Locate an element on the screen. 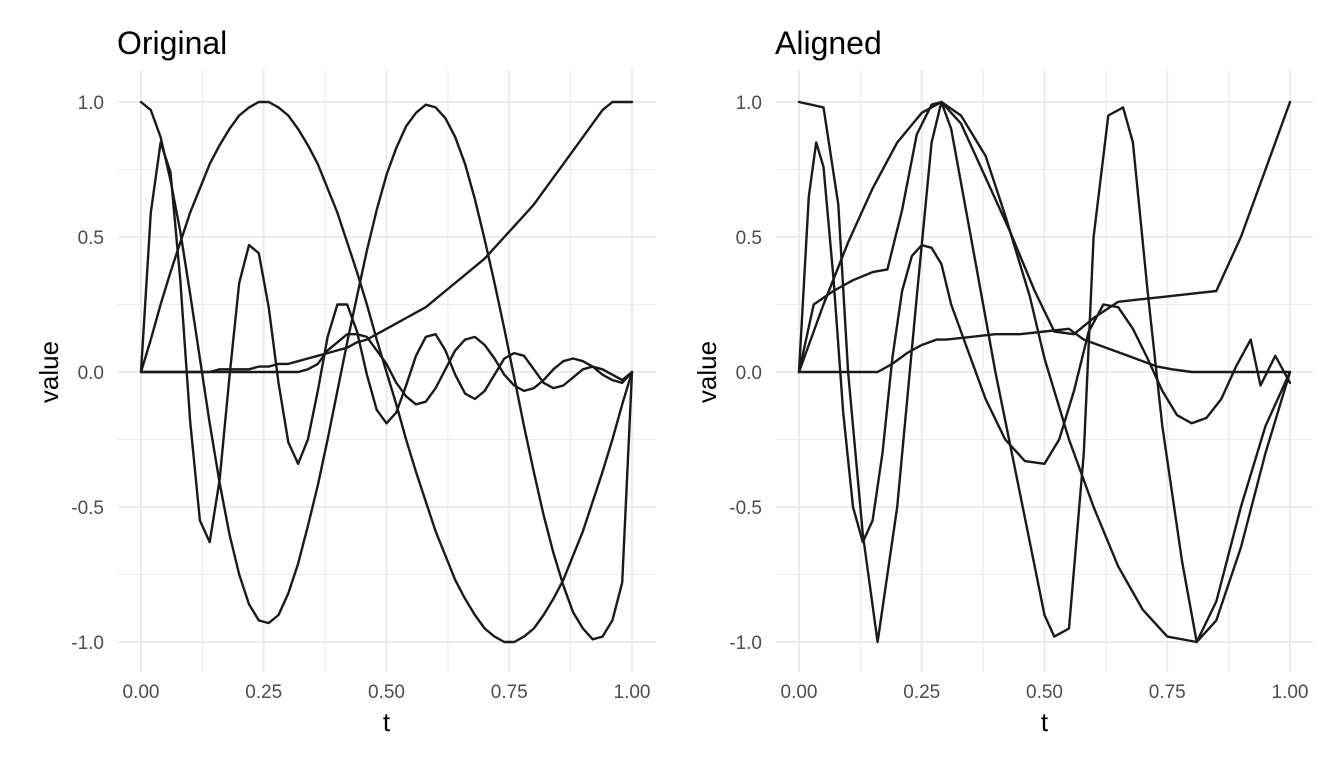 The height and width of the screenshot is (768, 1344). panel-title: Original is located at coordinates (172, 43).